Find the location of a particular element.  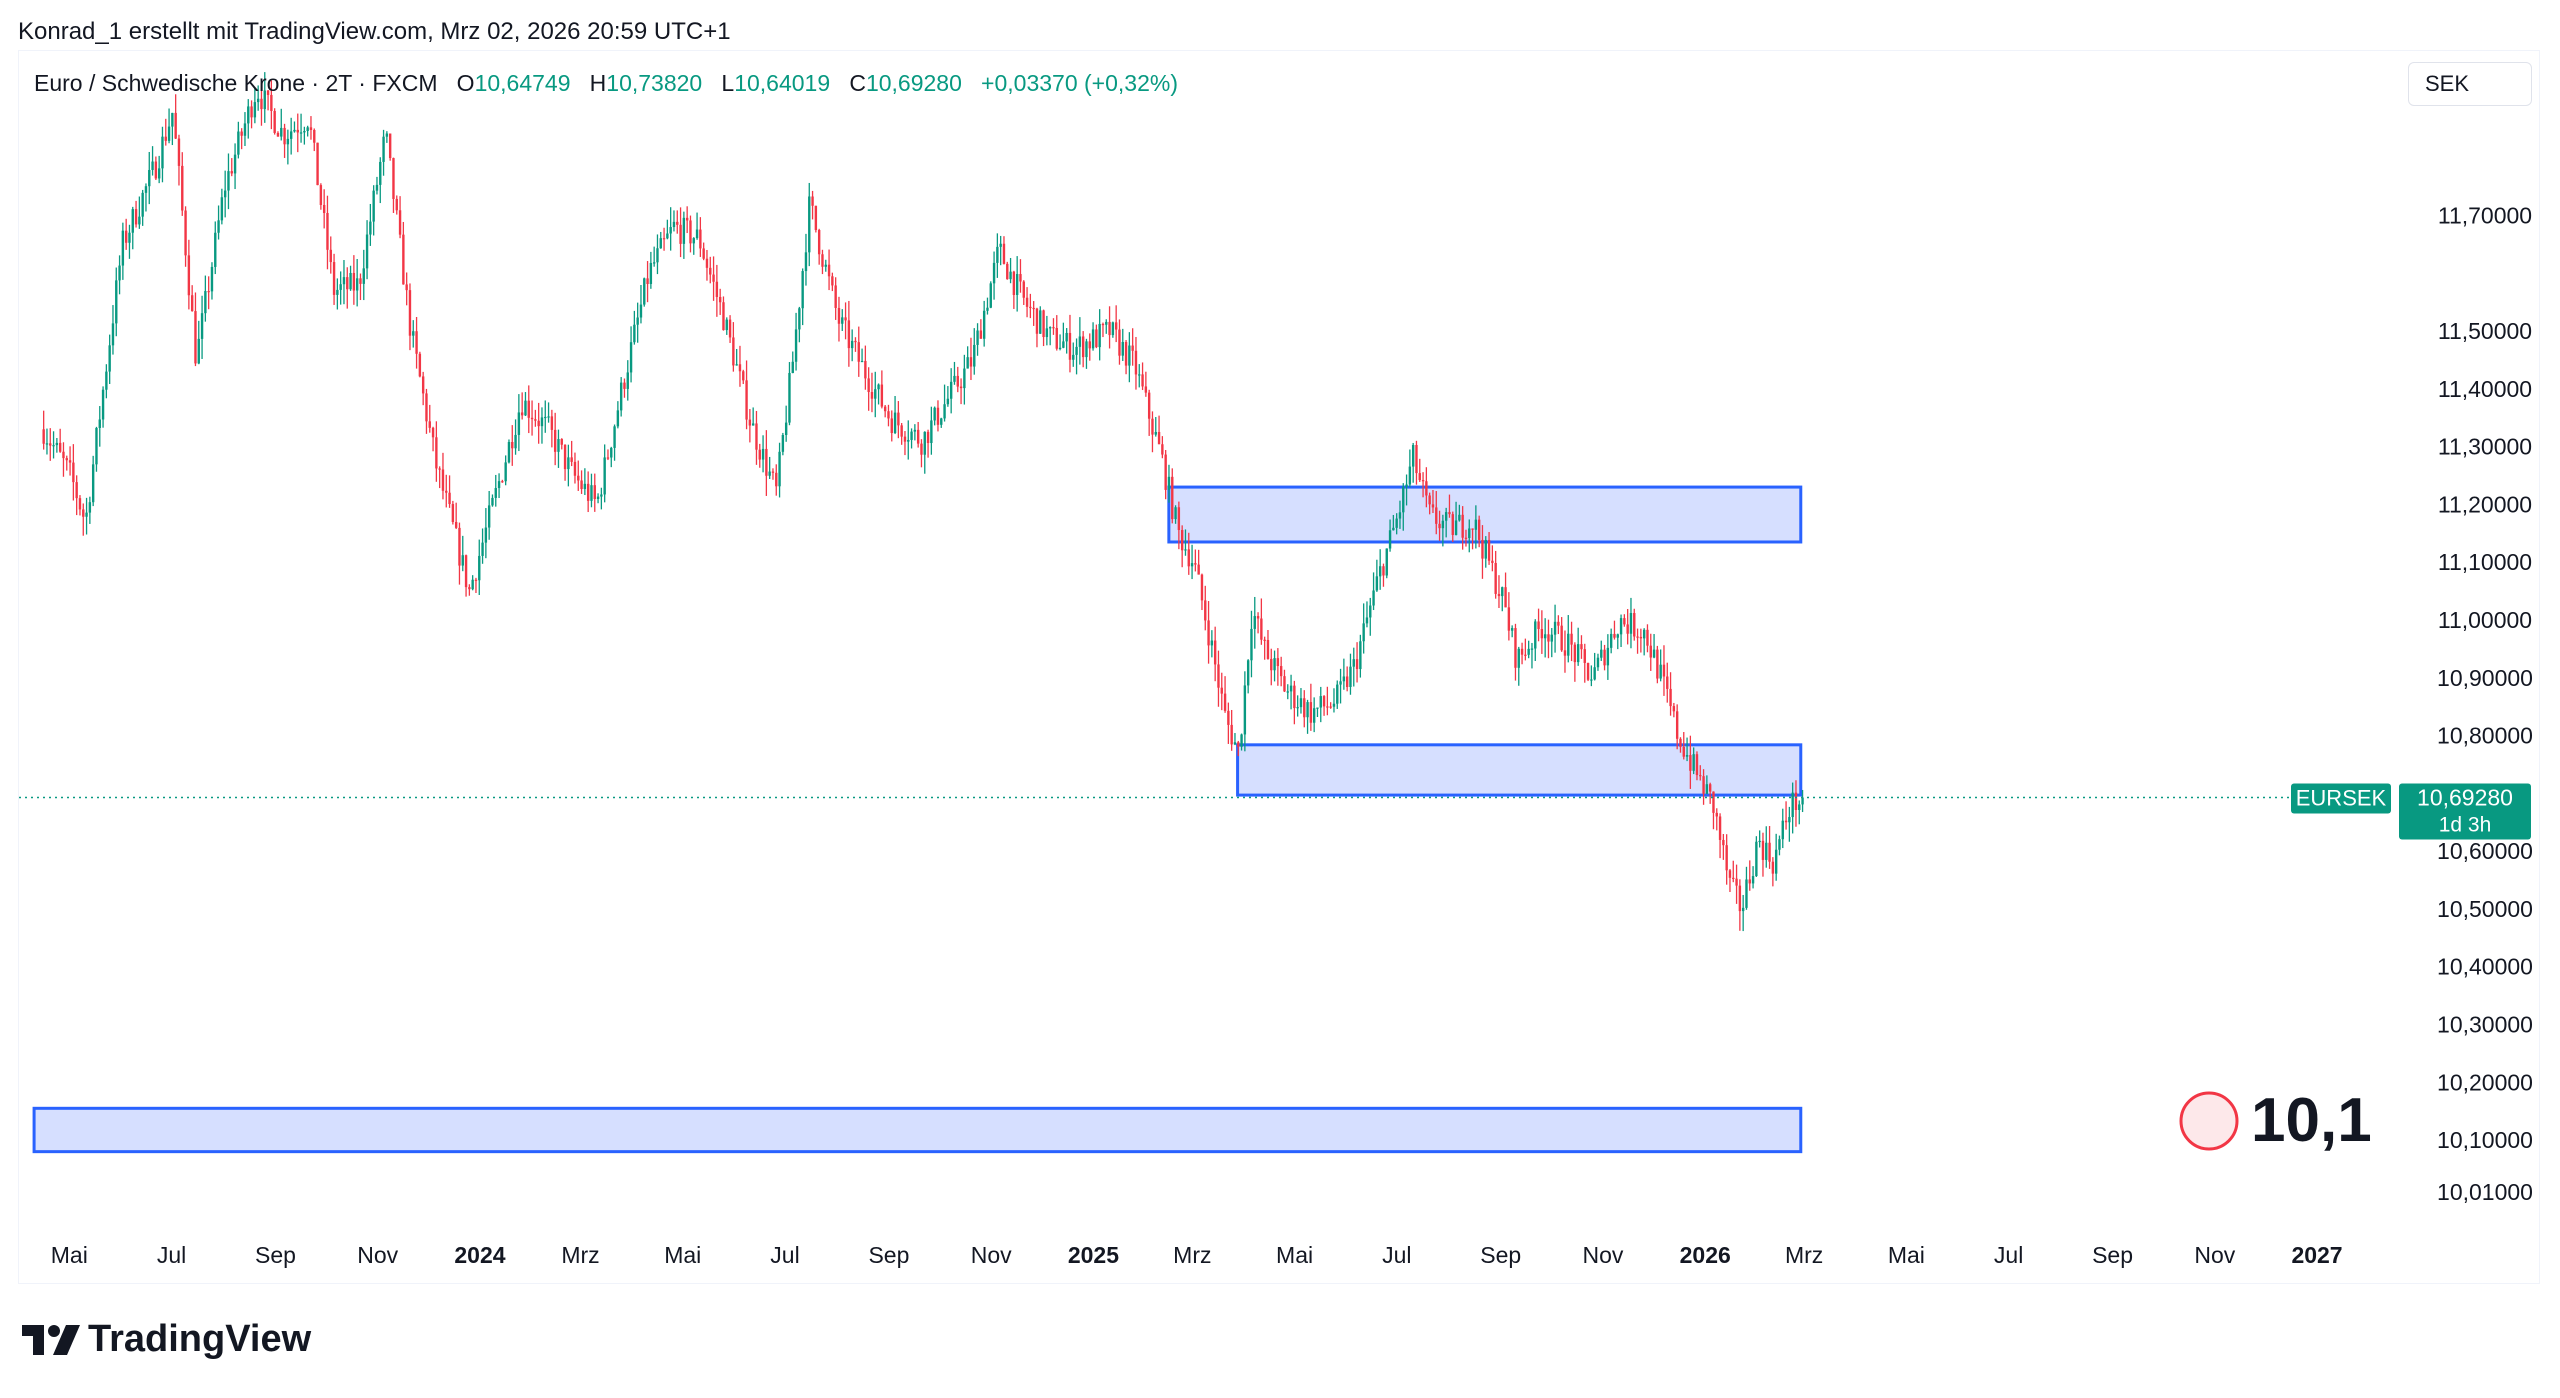

y-tick-label: 10,10000 is located at coordinates (2485, 1140).